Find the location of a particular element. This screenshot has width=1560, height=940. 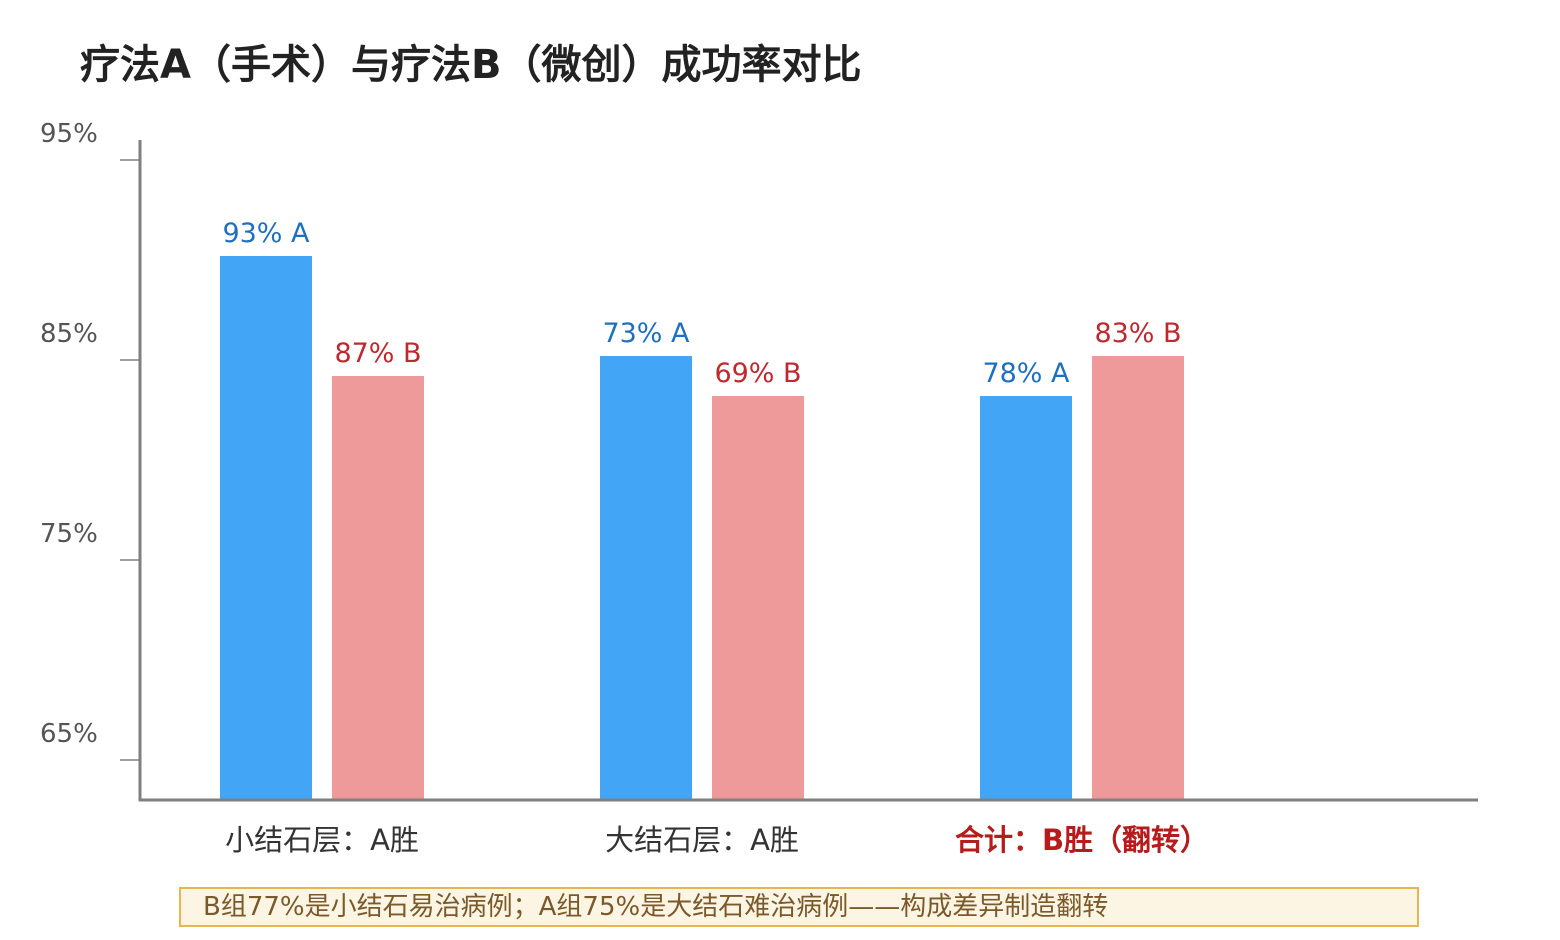

category-label: 小结石层：A胜 is located at coordinates (322, 840).